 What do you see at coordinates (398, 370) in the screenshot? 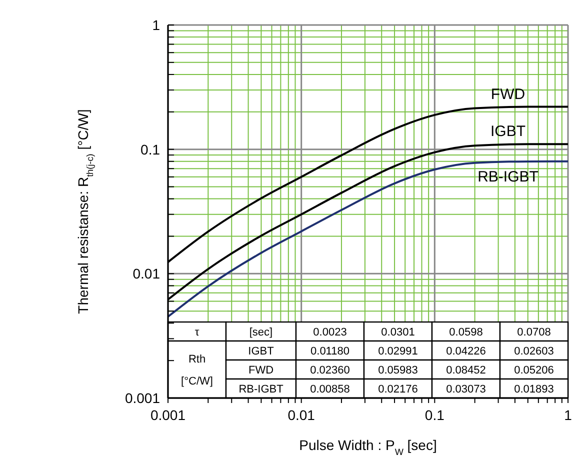
I see `annotation: 0.05983` at bounding box center [398, 370].